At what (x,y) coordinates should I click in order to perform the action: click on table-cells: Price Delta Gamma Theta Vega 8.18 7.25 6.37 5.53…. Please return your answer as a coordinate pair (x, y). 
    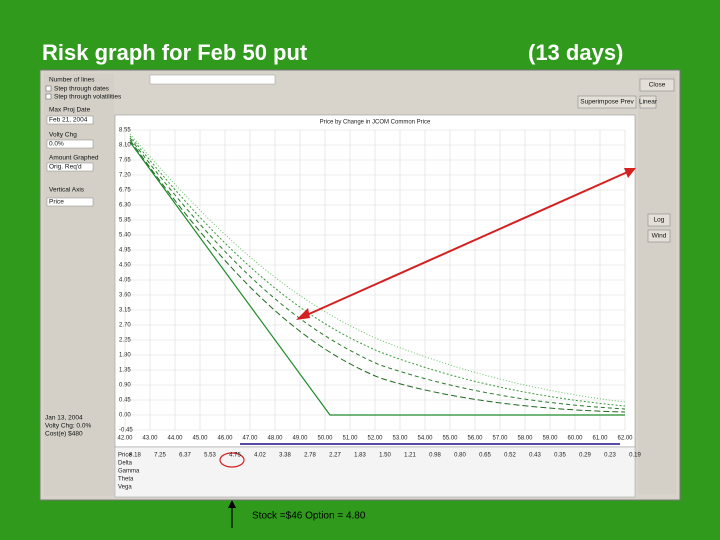
    Looking at the image, I should click on (379, 472).